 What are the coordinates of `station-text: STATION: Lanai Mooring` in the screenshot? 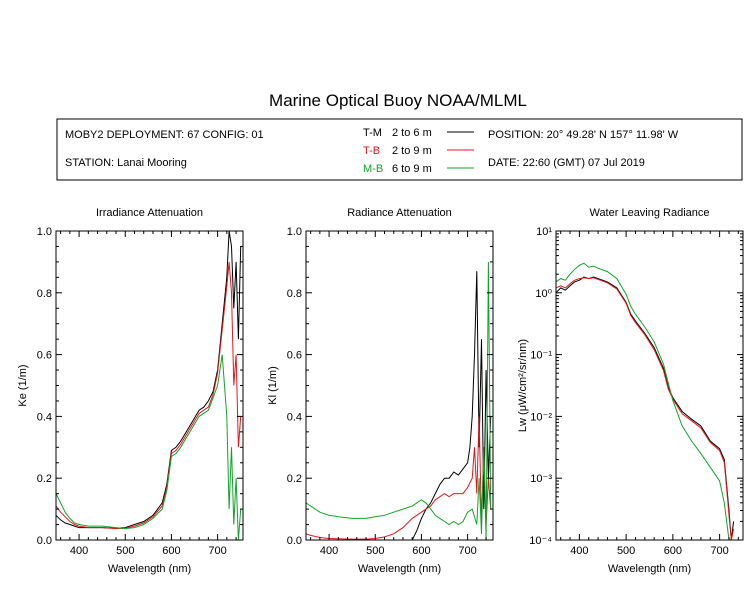 It's located at (126, 163).